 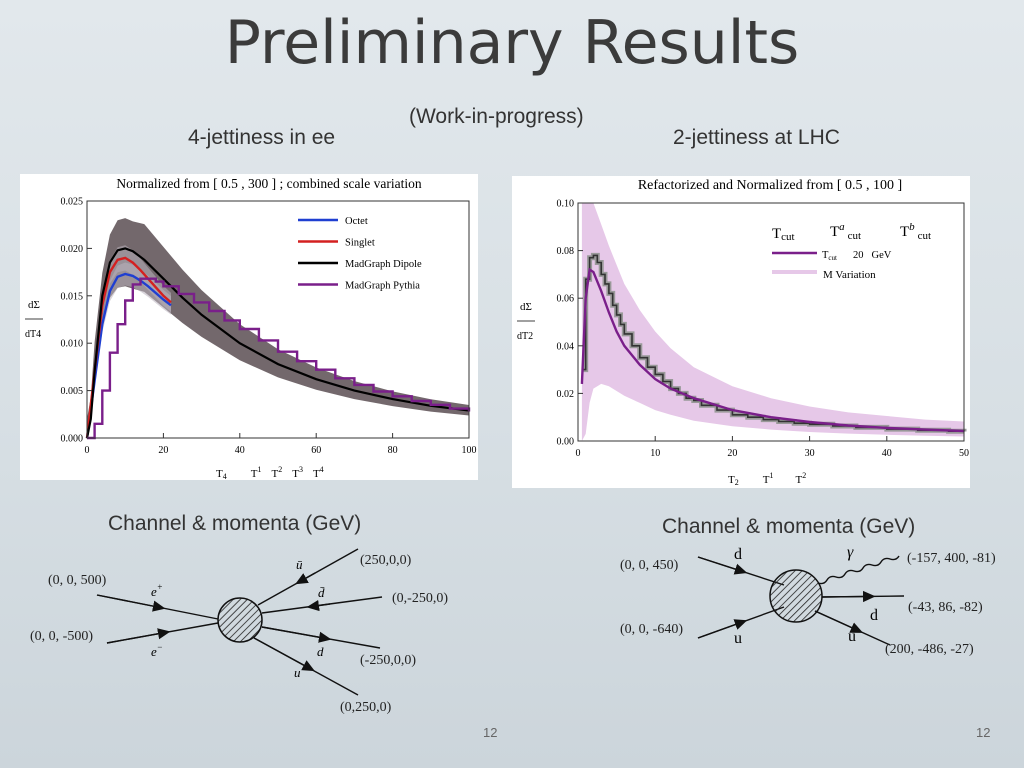 I want to click on legend-header-tcut: Tcut, so click(x=783, y=234).